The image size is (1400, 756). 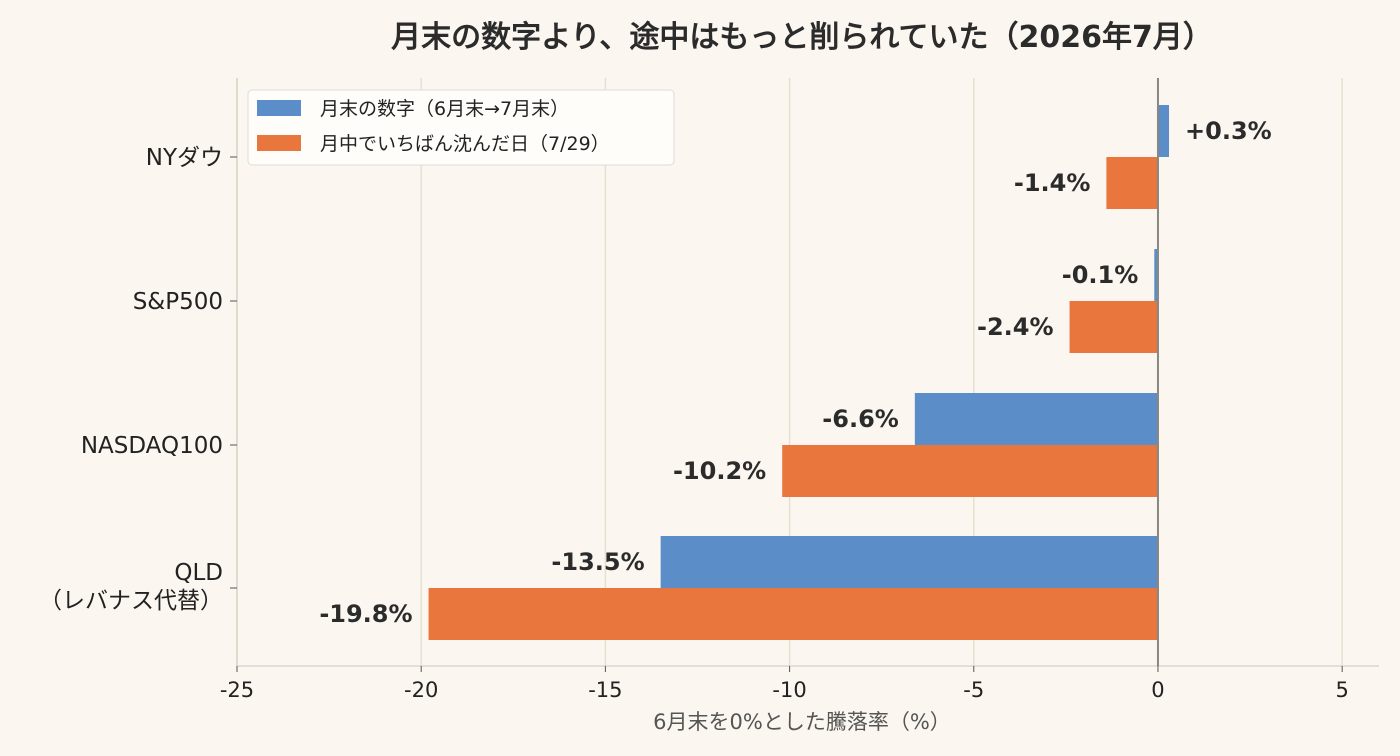 I want to click on data-label: -1.4%, so click(x=1052, y=183).